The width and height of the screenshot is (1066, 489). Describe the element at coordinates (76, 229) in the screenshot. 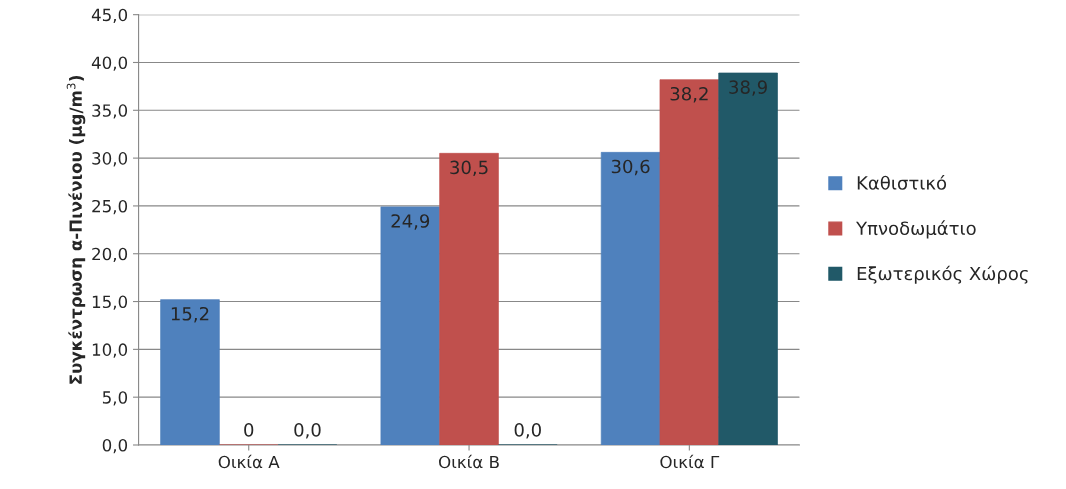

I see `y-axis-title: Συγκέντρωση α-Πινένιου (μg/m$^{3}$)` at that location.